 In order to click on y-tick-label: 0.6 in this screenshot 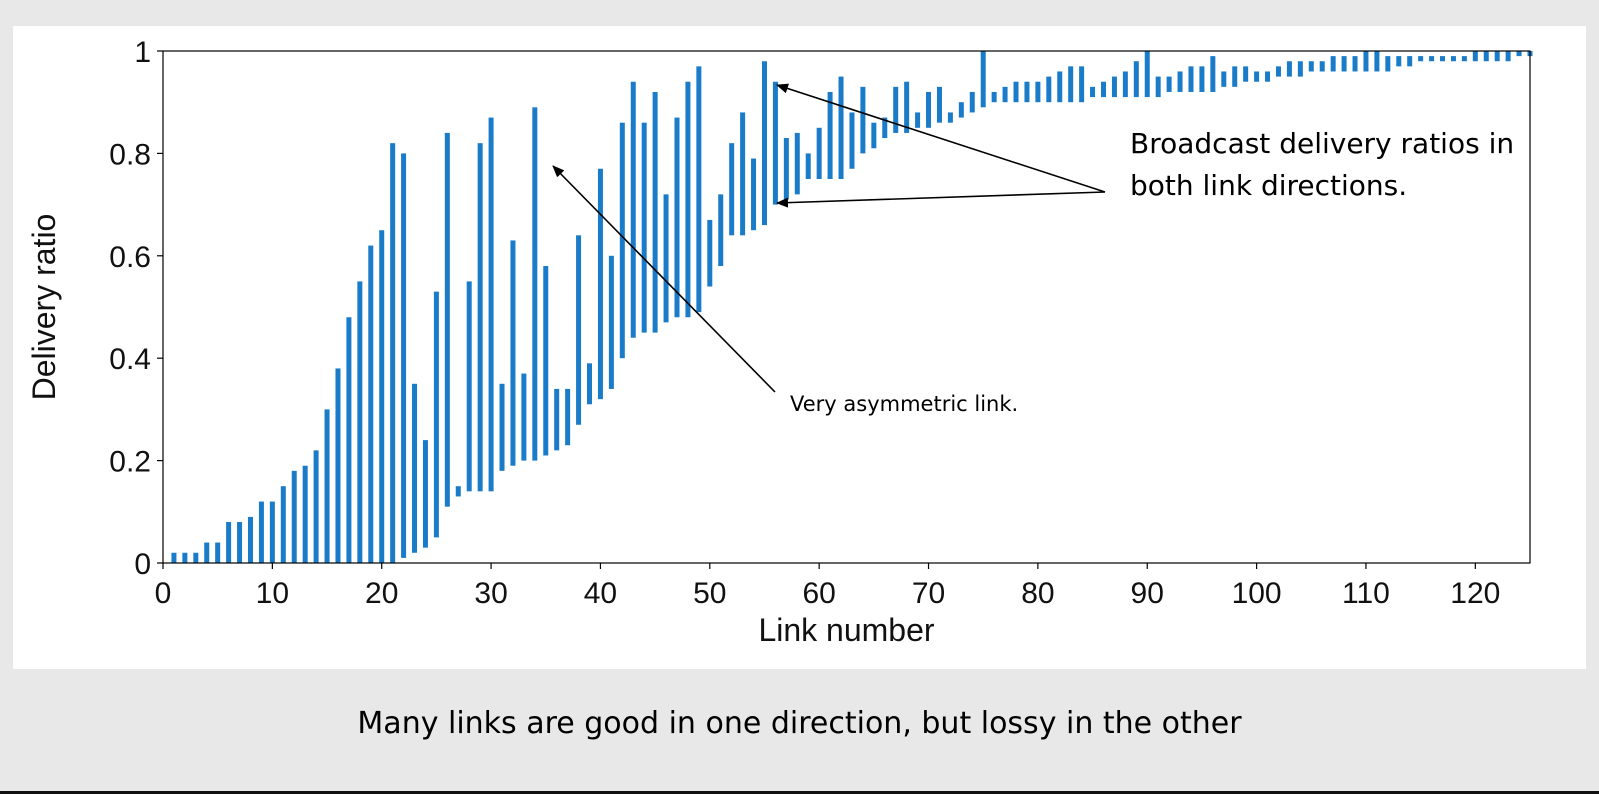, I will do `click(130, 257)`.